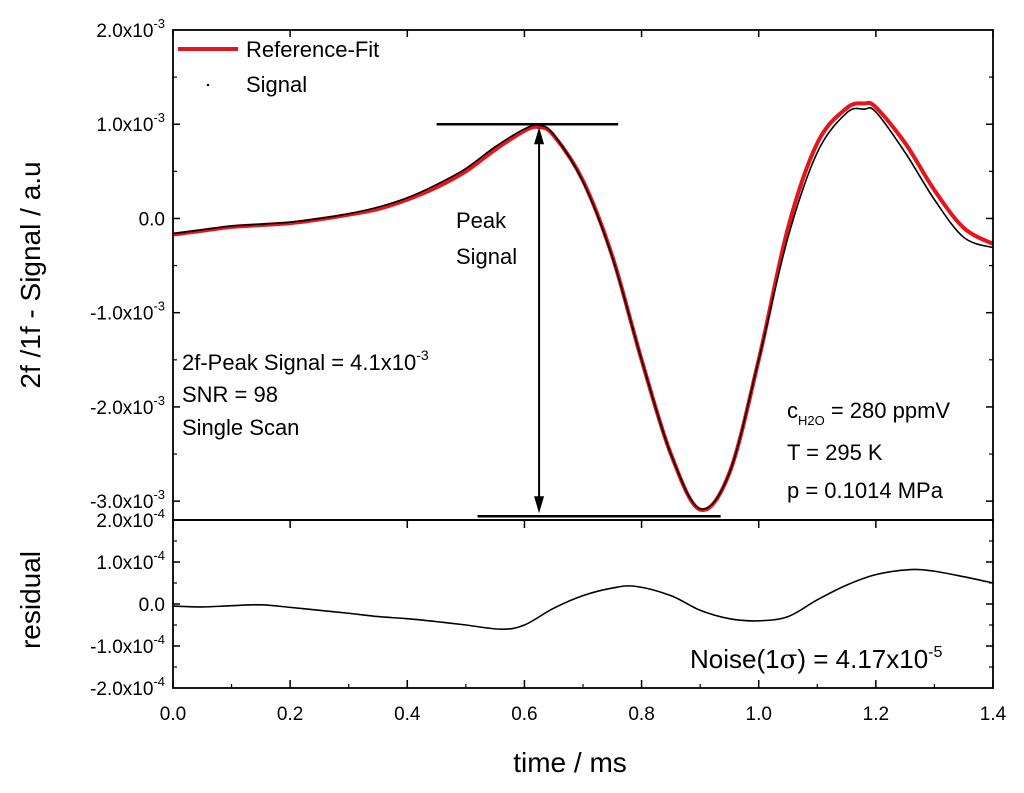 The width and height of the screenshot is (1024, 793). Describe the element at coordinates (524, 714) in the screenshot. I see `x-tick-label: 0.6` at that location.